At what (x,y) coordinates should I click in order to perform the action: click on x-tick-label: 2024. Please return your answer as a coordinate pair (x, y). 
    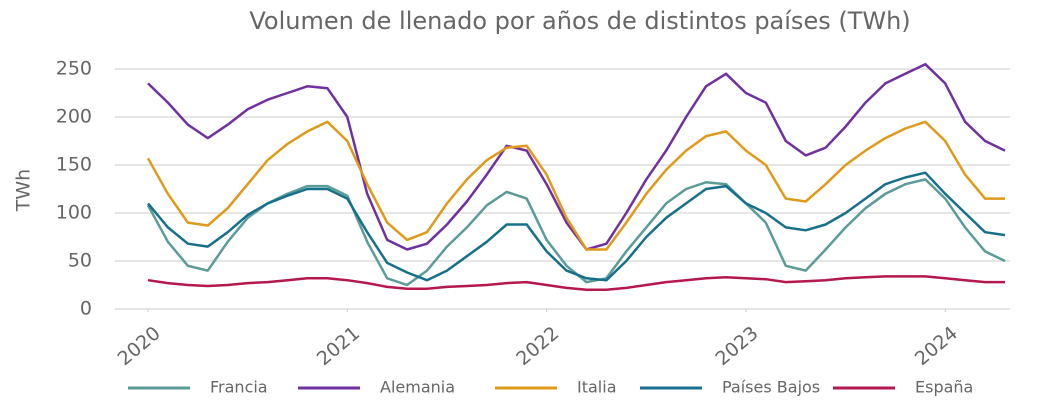
    Looking at the image, I should click on (936, 346).